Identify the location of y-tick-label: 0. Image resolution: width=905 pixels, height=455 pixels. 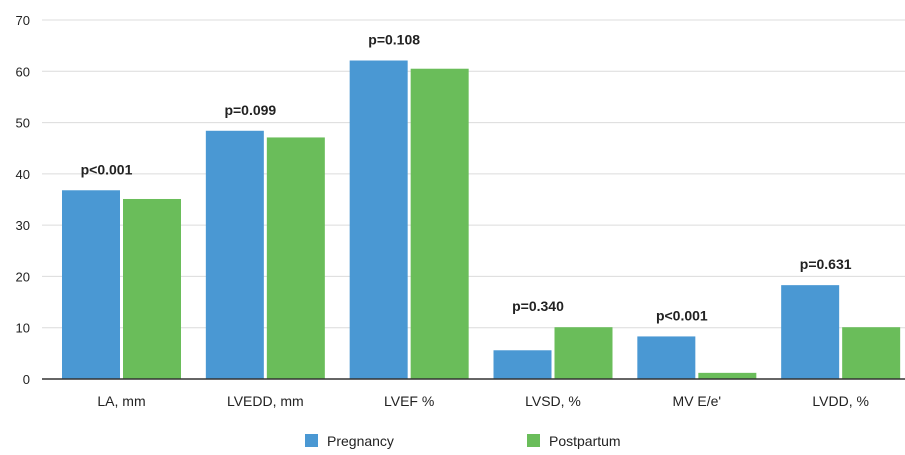
(26, 379).